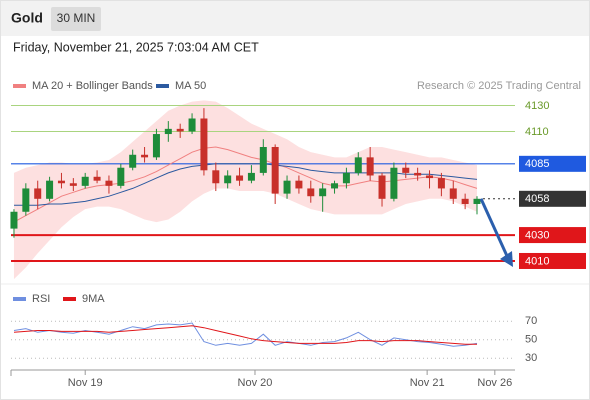 The image size is (590, 400). Describe the element at coordinates (531, 358) in the screenshot. I see `y-tick-label: 30` at that location.